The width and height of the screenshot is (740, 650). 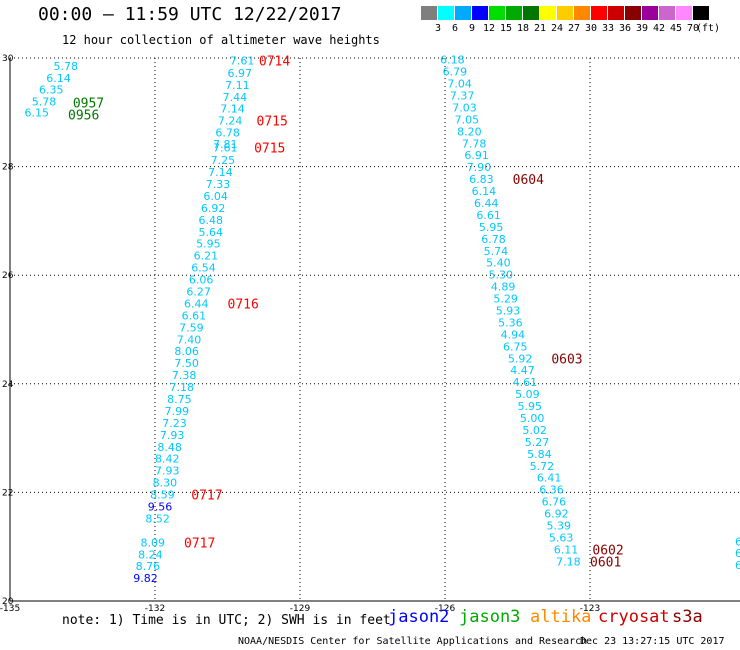 What do you see at coordinates (274, 62) in the screenshot?
I see `pass-time-label: 0714` at bounding box center [274, 62].